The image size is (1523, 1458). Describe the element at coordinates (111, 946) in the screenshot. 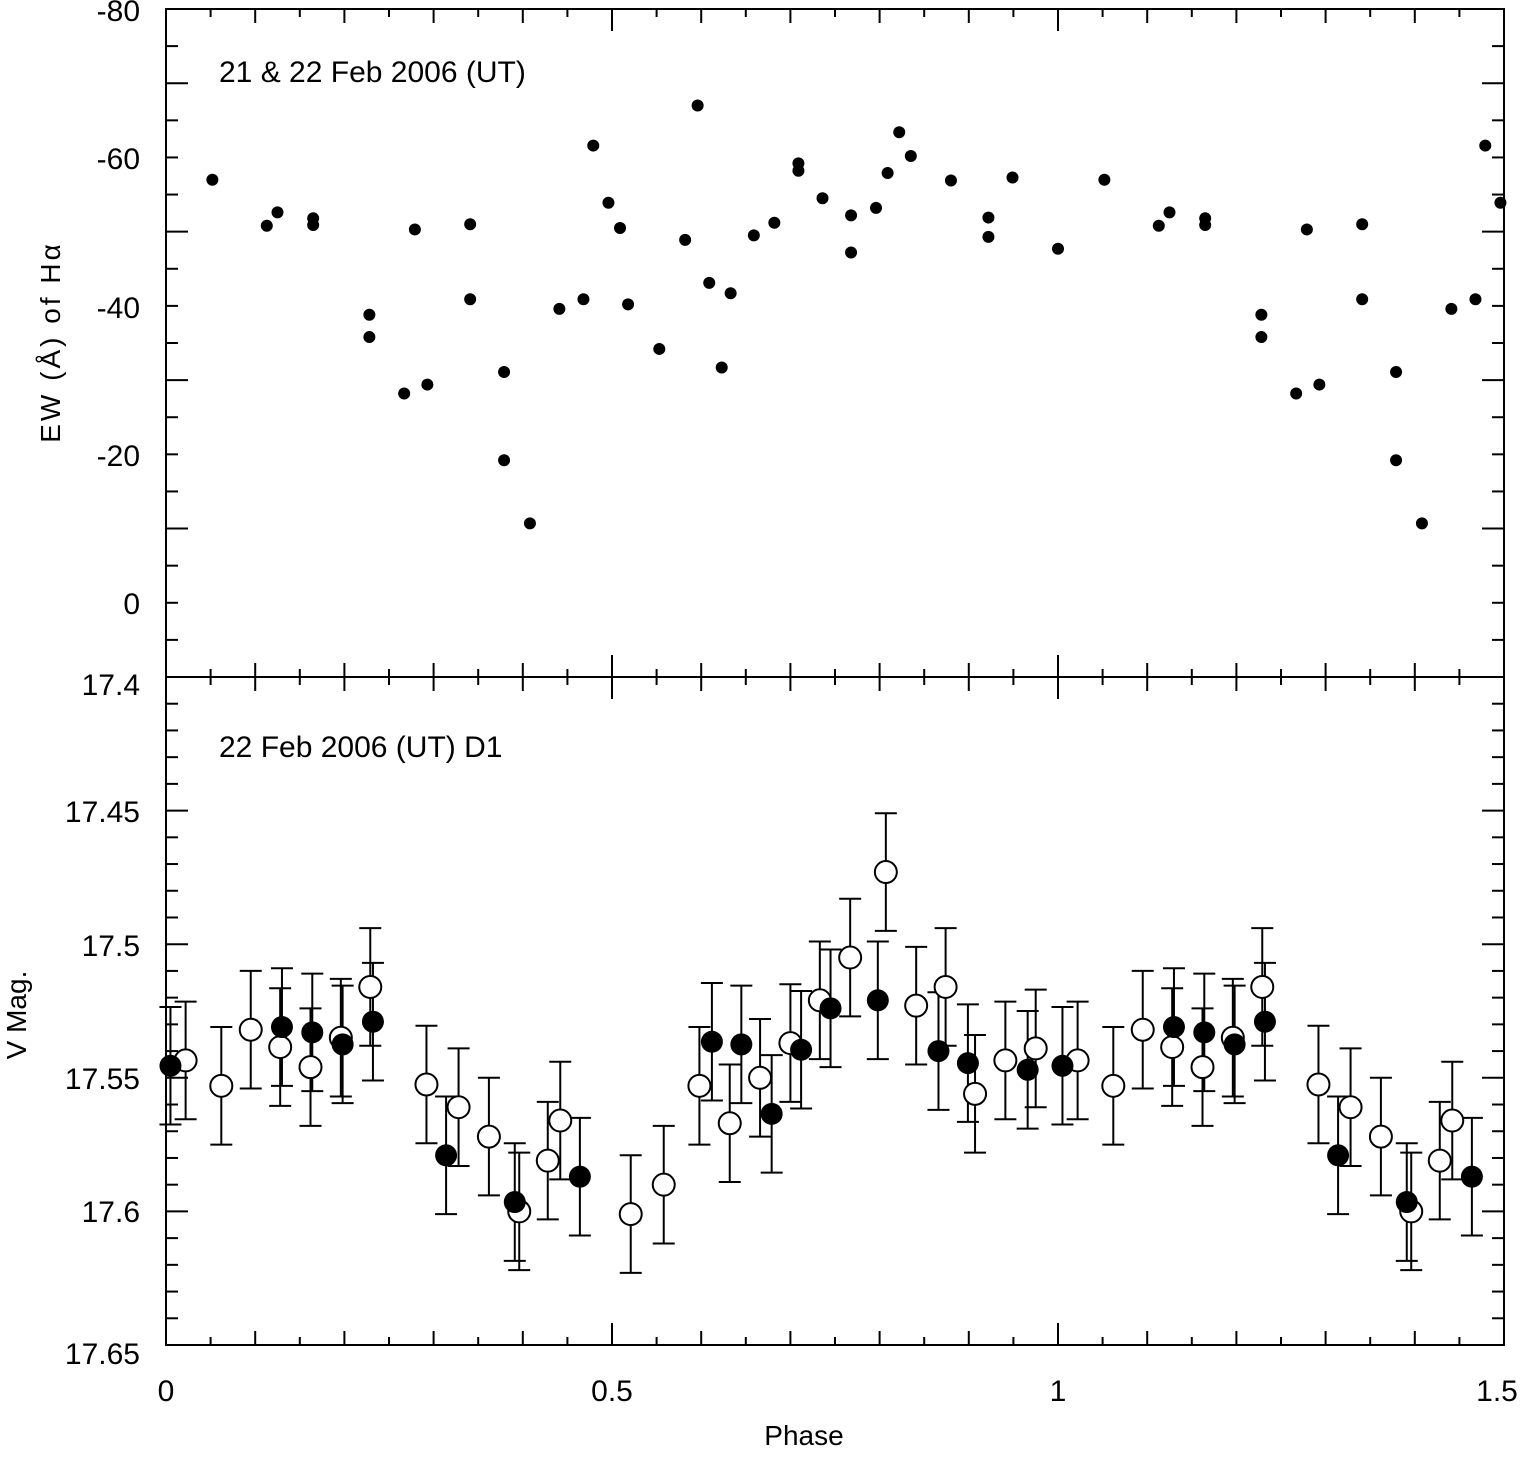

I see `bottom-y-tick-label: 17.5` at that location.